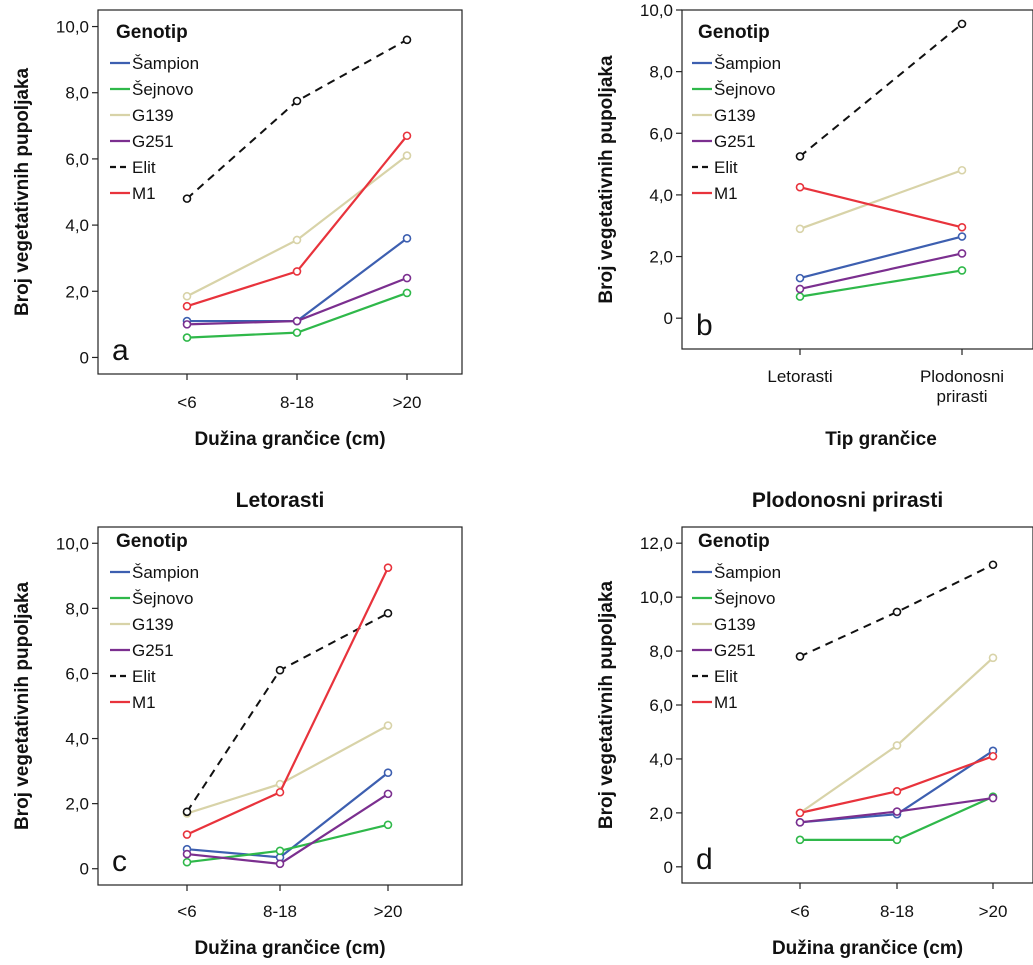 The image size is (1033, 965). What do you see at coordinates (77, 739) in the screenshot?
I see `y-tick-label: 4,0` at bounding box center [77, 739].